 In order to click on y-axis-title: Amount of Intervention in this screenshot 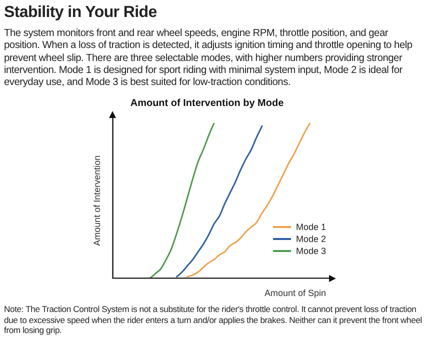, I will do `click(97, 201)`.